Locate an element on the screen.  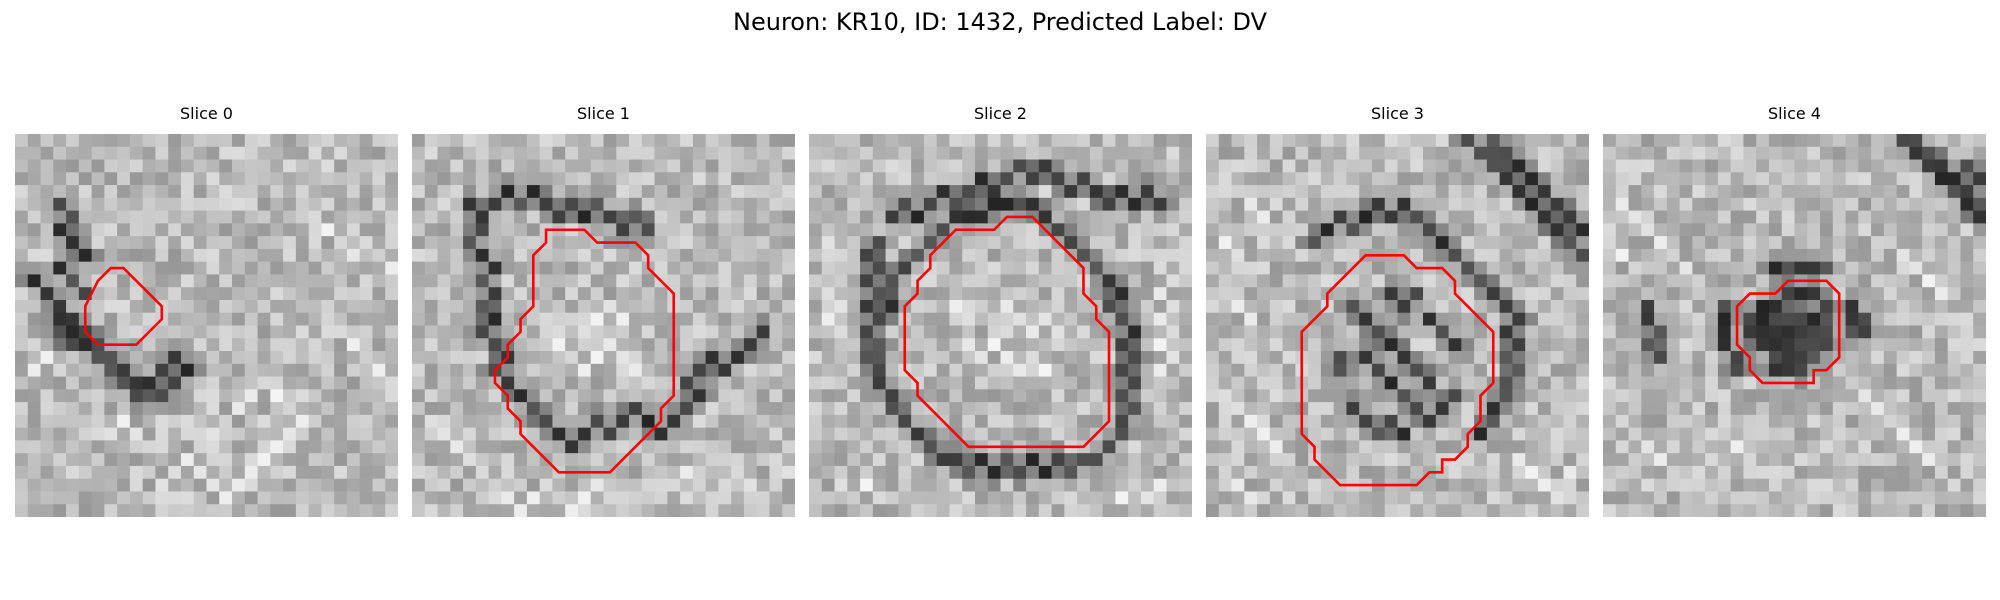
slice-title-0: Slice 0 is located at coordinates (206, 113).